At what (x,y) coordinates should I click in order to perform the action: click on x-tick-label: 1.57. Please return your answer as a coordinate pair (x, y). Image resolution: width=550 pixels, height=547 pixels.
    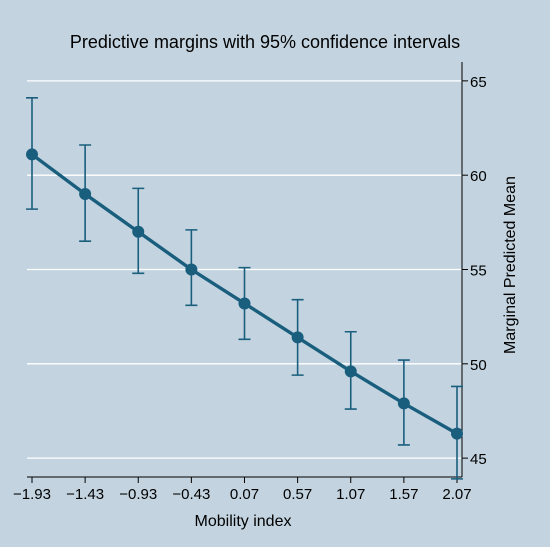
    Looking at the image, I should click on (403, 494).